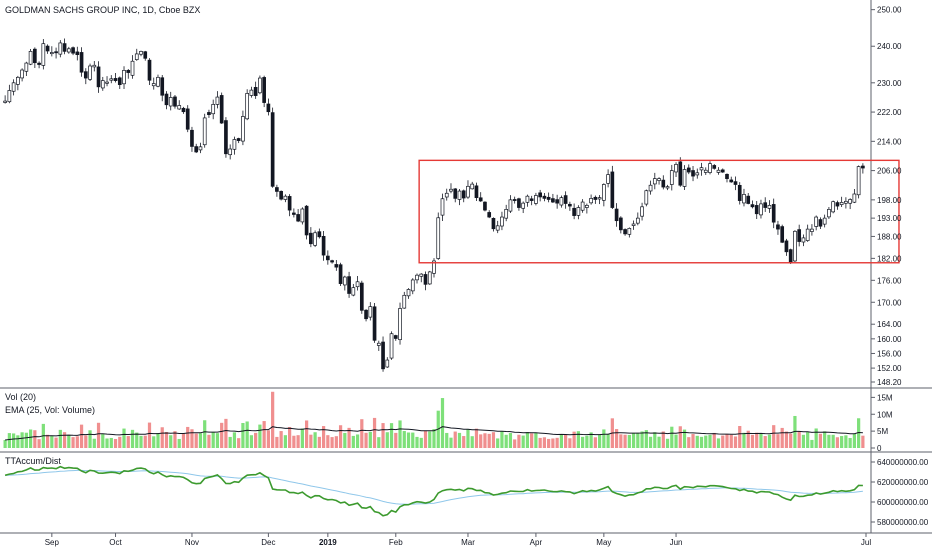 This screenshot has height=550, width=932. Describe the element at coordinates (889, 382) in the screenshot. I see `price-tick-label: 148.20` at that location.